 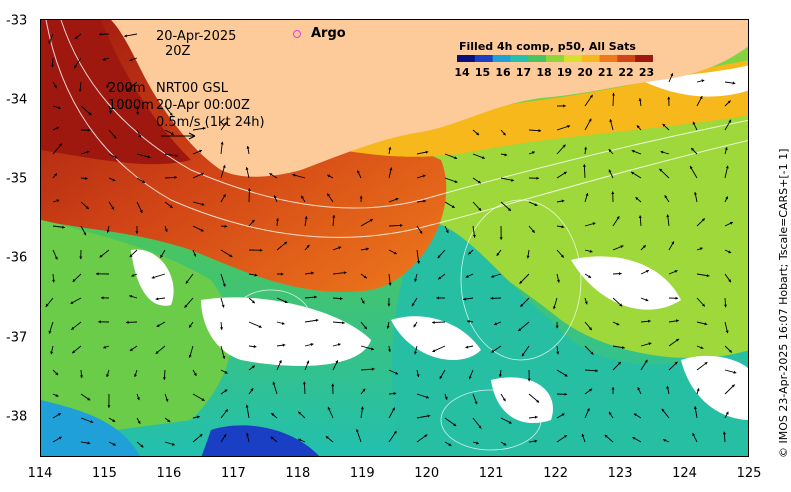 What do you see at coordinates (482, 72) in the screenshot?
I see `colorbar-tick-label: 15` at bounding box center [482, 72].